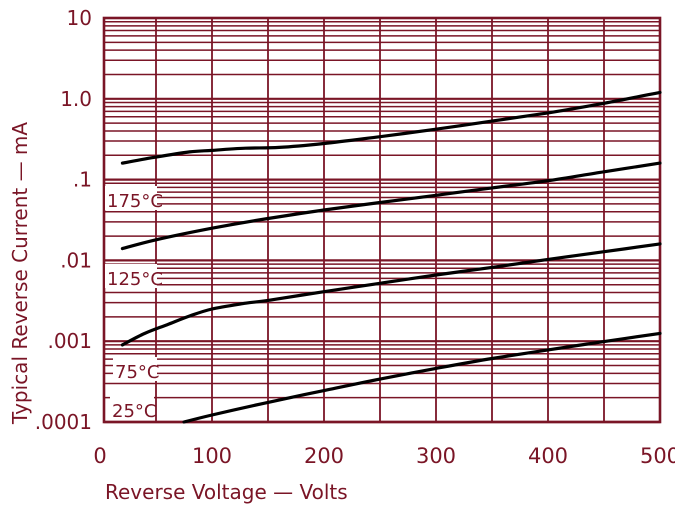  I want to click on y-tick-label: .0001, so click(63, 422).